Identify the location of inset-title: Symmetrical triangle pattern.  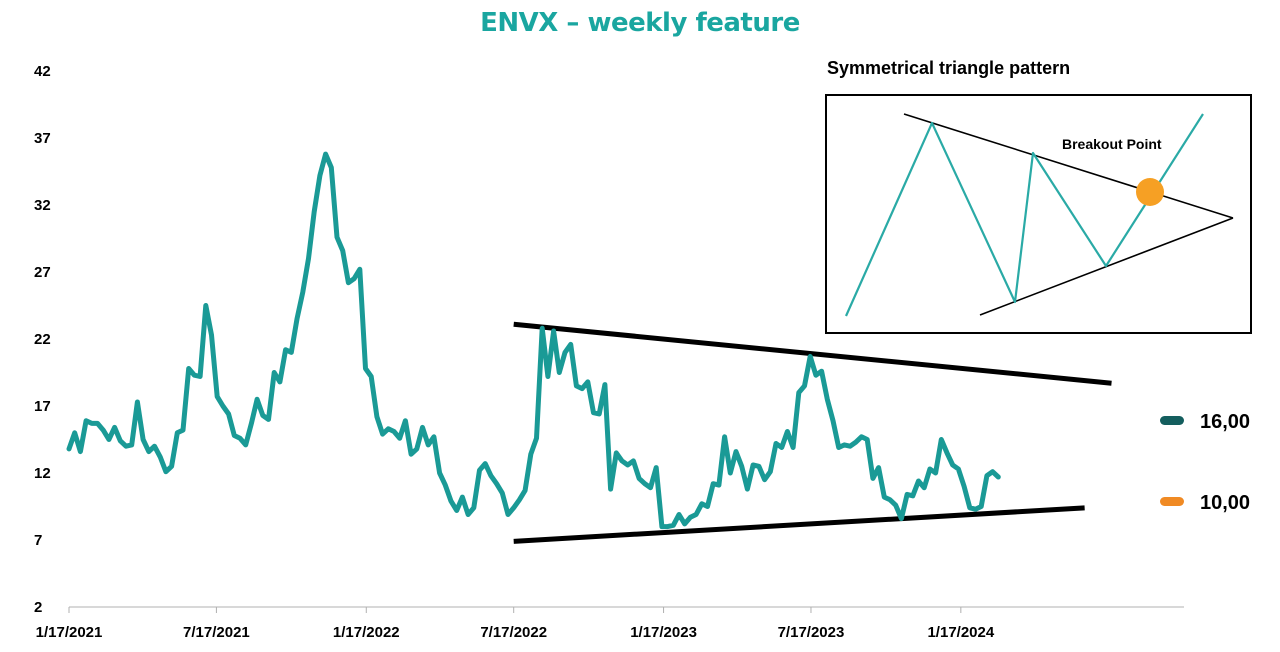
(948, 68).